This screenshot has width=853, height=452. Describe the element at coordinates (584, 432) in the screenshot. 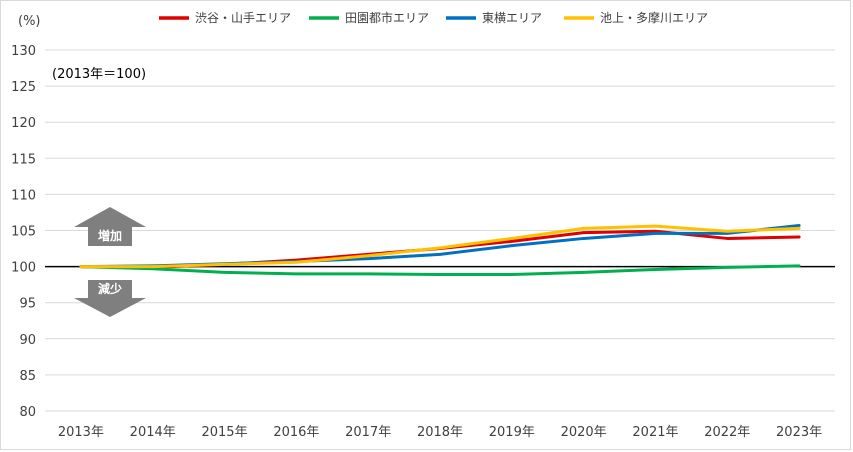

I see `x-tick-label: 2020年` at that location.